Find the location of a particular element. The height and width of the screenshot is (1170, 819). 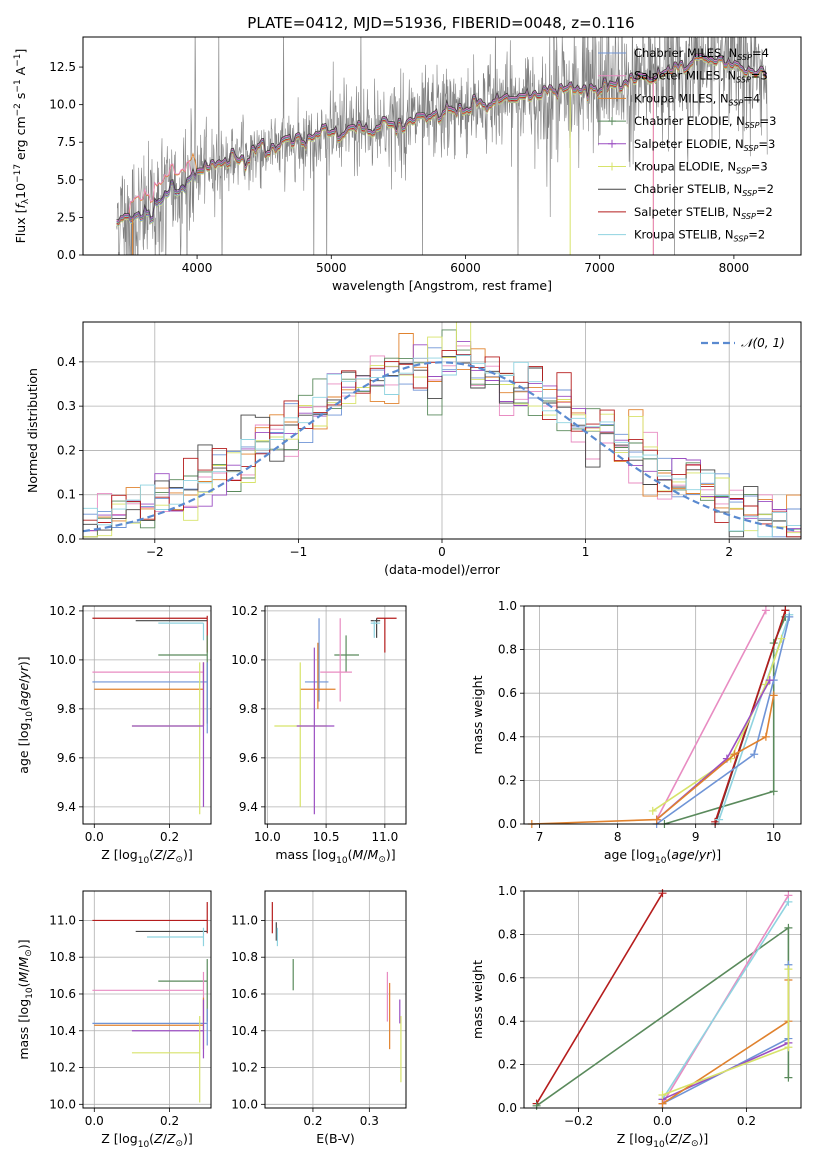

y-tick-label: 0.6 is located at coordinates (507, 978).